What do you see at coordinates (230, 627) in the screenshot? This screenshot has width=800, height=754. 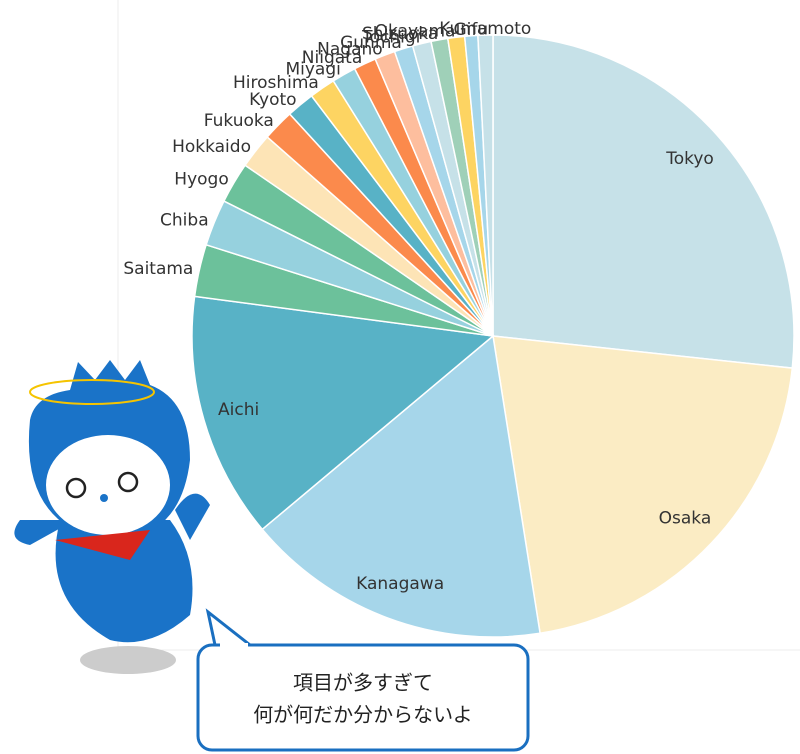 I see `bubble-tail` at bounding box center [230, 627].